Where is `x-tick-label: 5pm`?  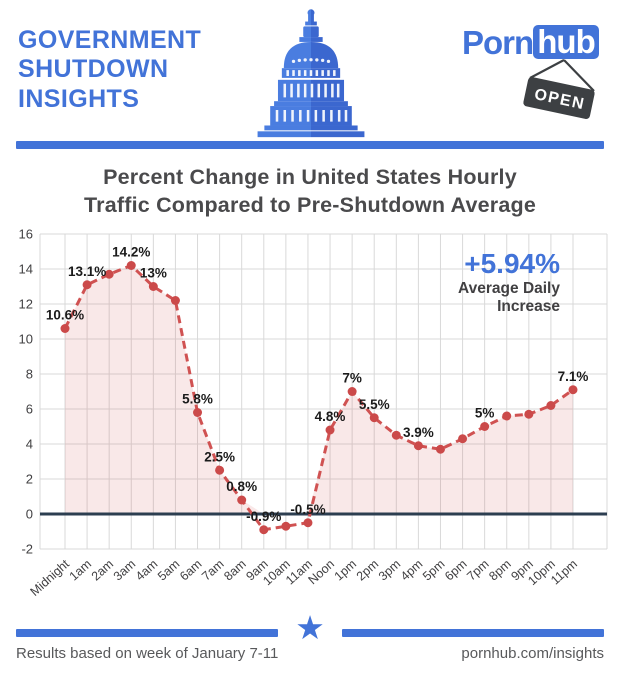
x-tick-label: 5pm is located at coordinates (433, 570).